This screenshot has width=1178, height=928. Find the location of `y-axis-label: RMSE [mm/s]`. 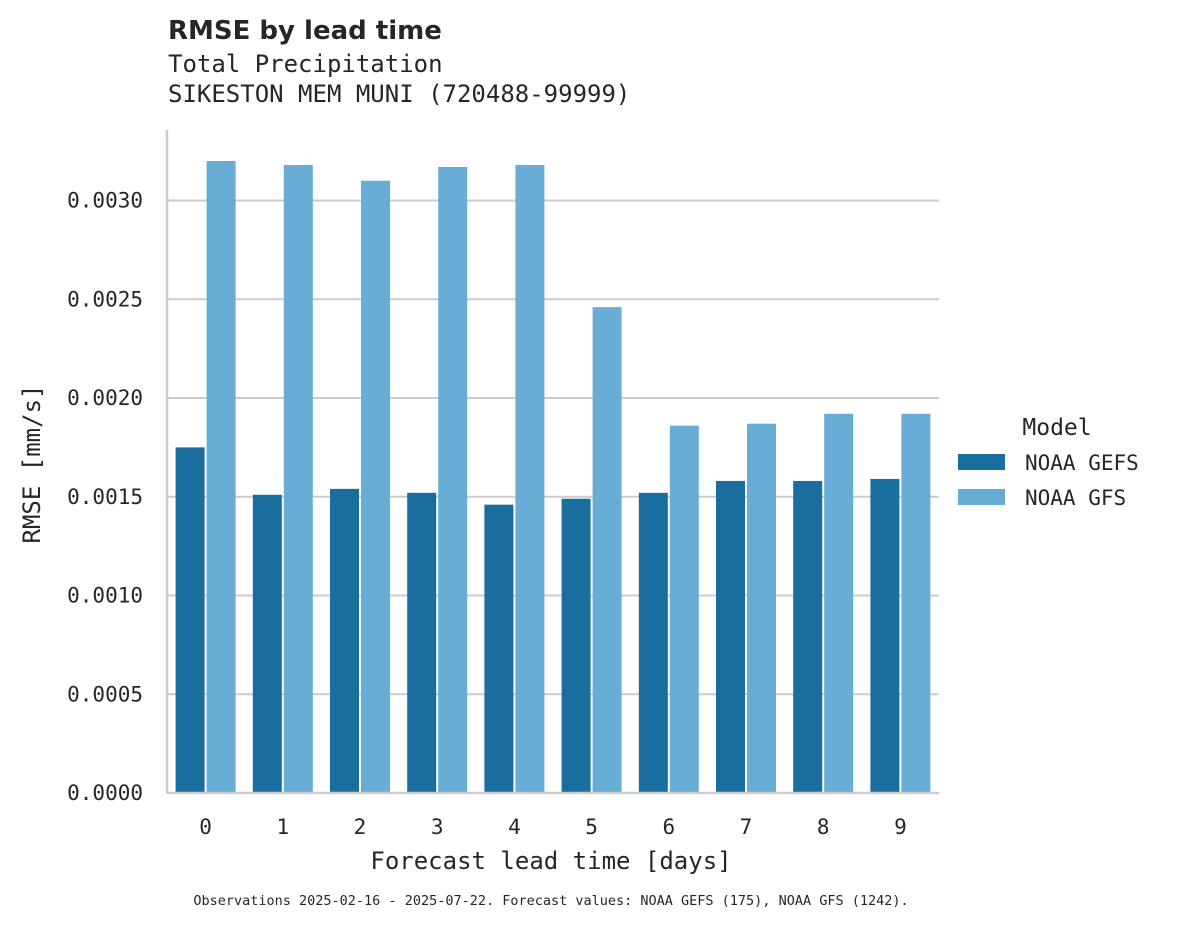

y-axis-label: RMSE [mm/s] is located at coordinates (32, 464).